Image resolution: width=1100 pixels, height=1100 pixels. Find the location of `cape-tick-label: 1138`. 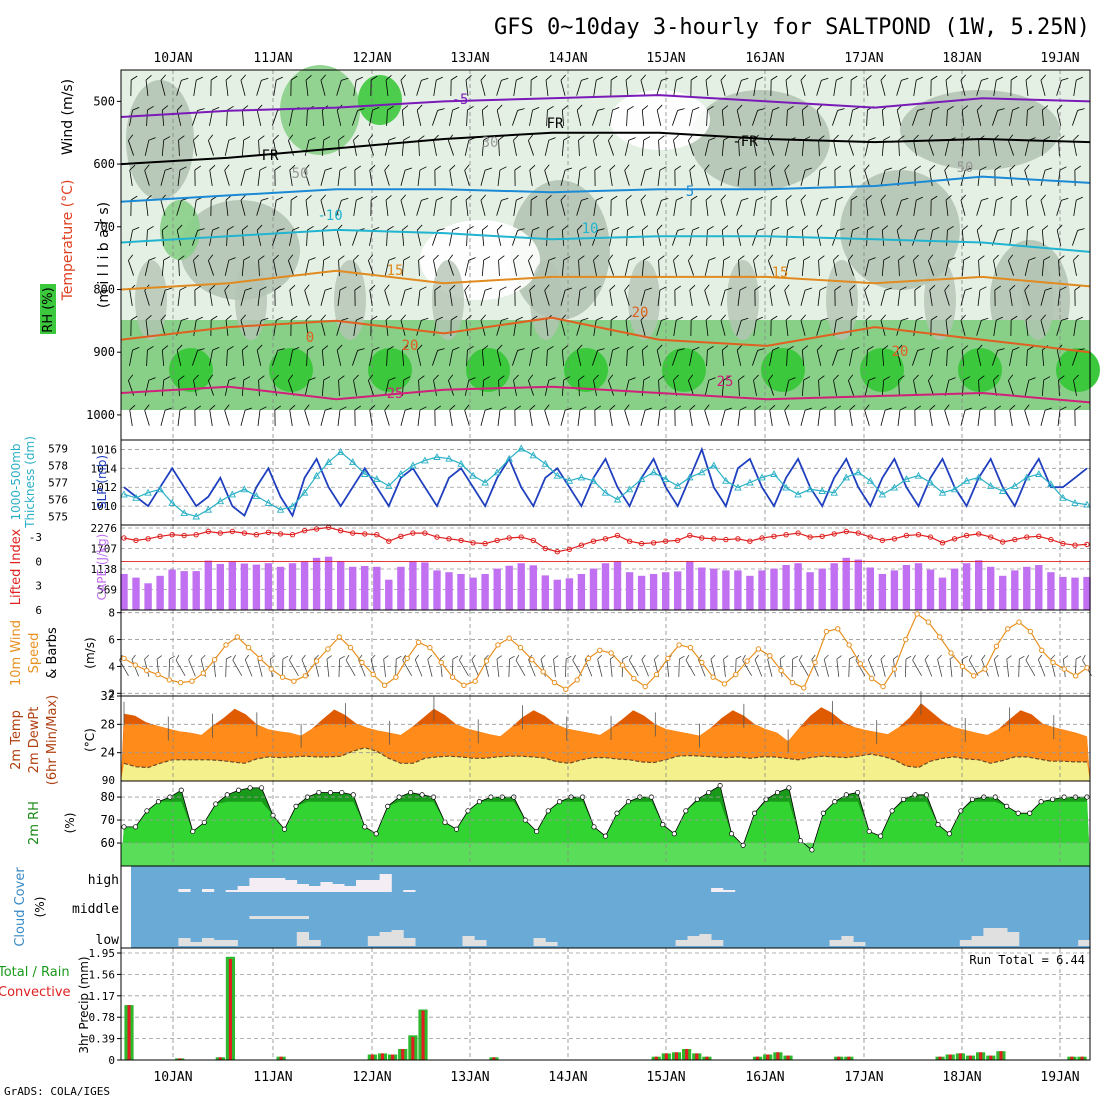

cape-tick-label: 1138 is located at coordinates (104, 569).